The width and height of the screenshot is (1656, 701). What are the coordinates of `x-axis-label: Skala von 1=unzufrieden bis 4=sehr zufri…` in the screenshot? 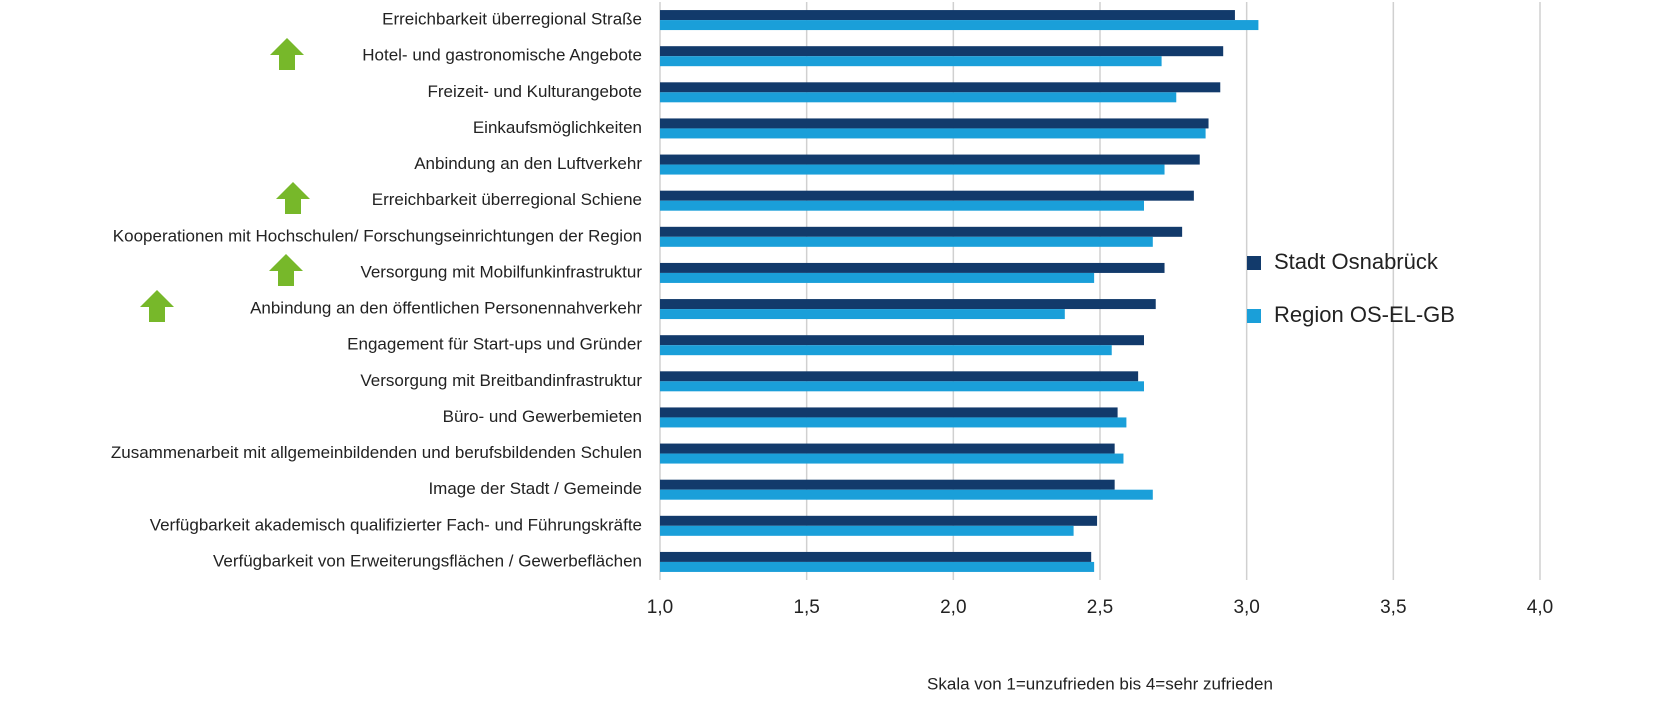 It's located at (1100, 683).